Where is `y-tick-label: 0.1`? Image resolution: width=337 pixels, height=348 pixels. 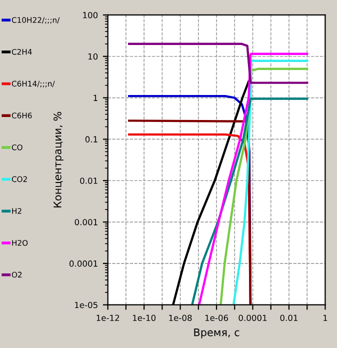
y-tick-label: 0.1 is located at coordinates (91, 139).